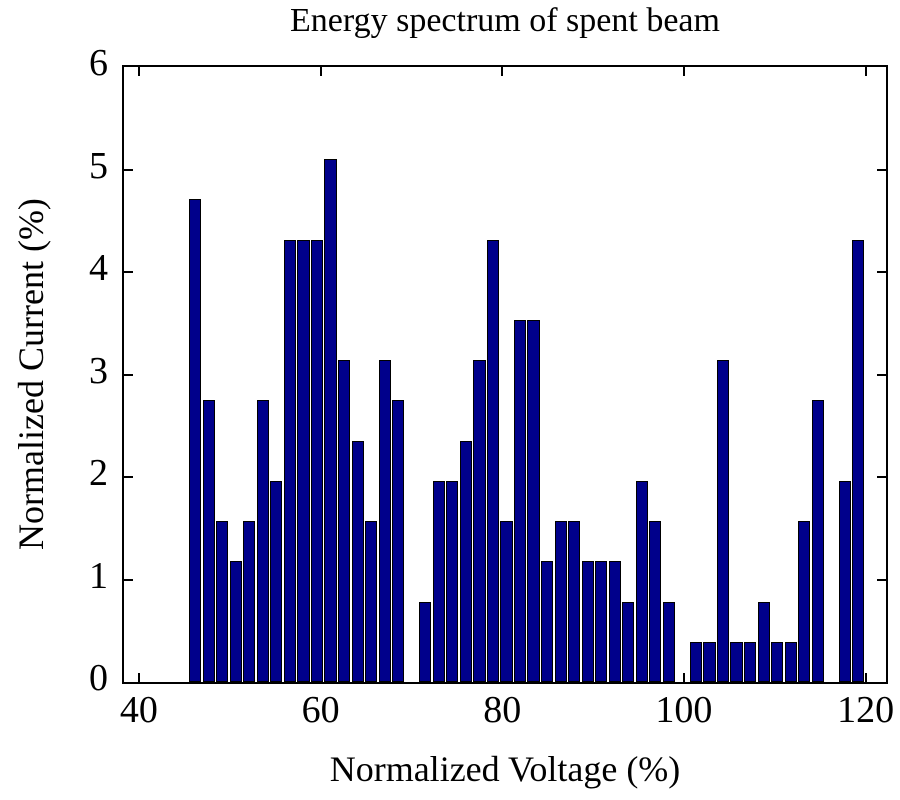 This screenshot has height=800, width=900. I want to click on x-tick-label: 80, so click(502, 710).